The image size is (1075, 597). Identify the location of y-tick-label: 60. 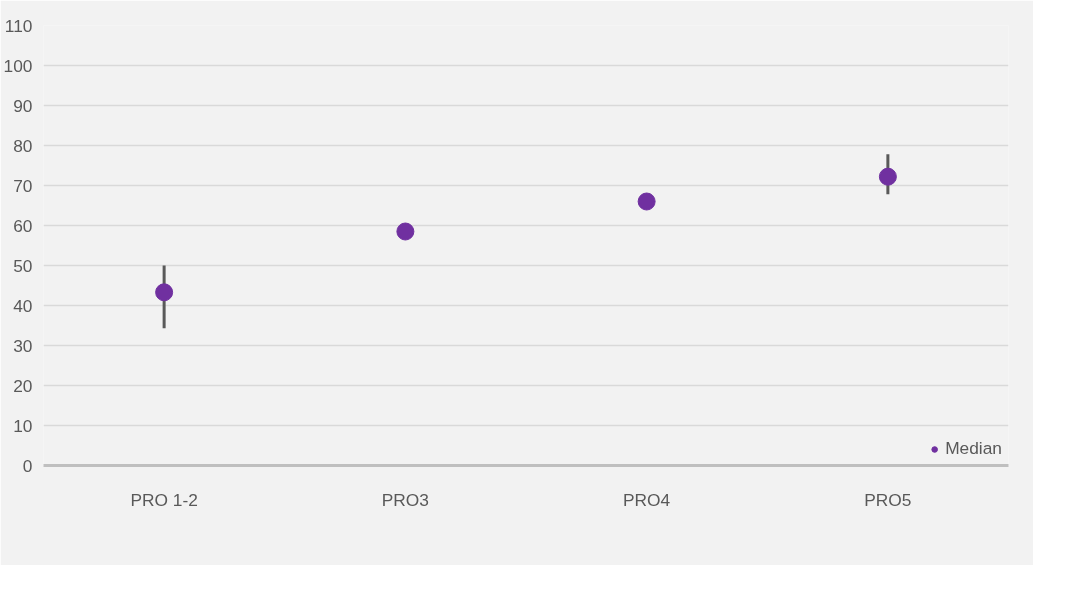
(23, 225).